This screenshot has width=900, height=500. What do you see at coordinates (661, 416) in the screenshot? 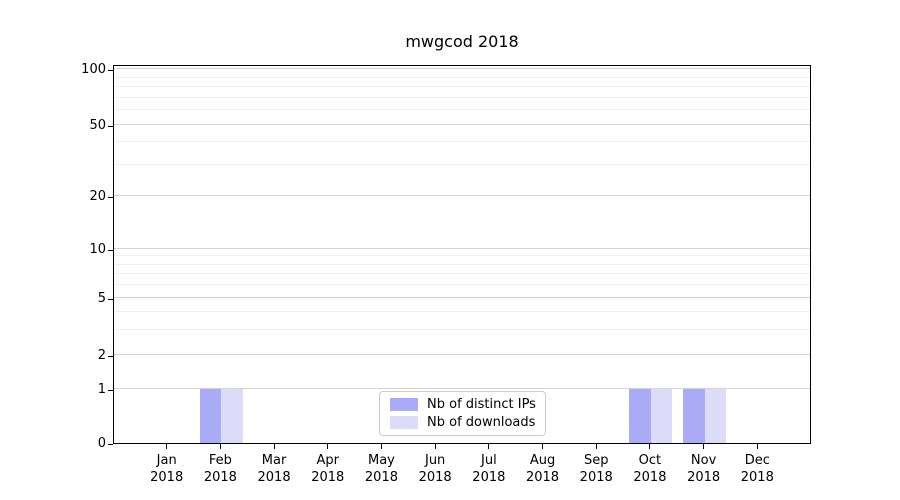
I see `bar-downloads-oct` at bounding box center [661, 416].